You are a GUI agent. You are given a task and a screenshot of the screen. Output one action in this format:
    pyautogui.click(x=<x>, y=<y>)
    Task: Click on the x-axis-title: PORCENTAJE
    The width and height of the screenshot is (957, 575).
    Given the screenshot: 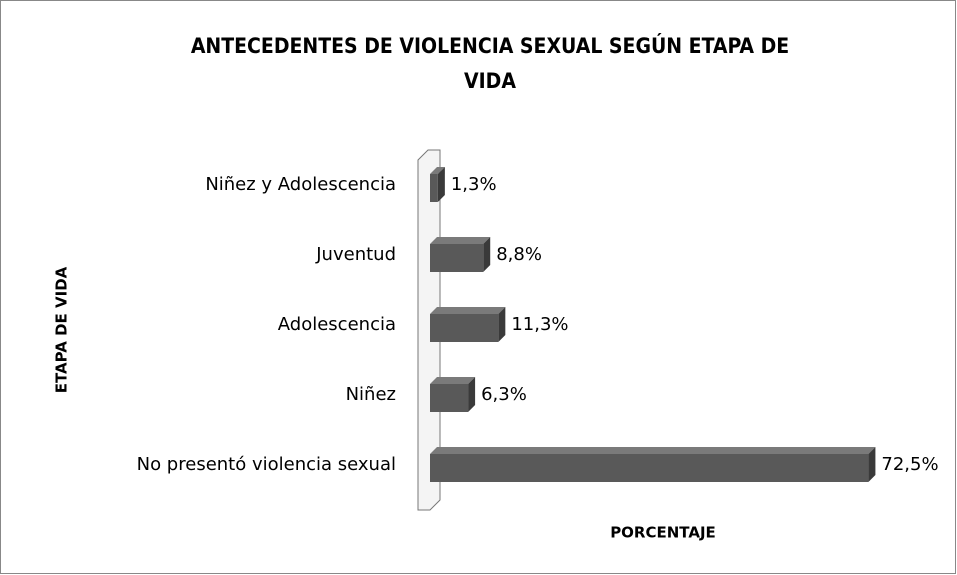 What is the action you would take?
    pyautogui.click(x=663, y=533)
    